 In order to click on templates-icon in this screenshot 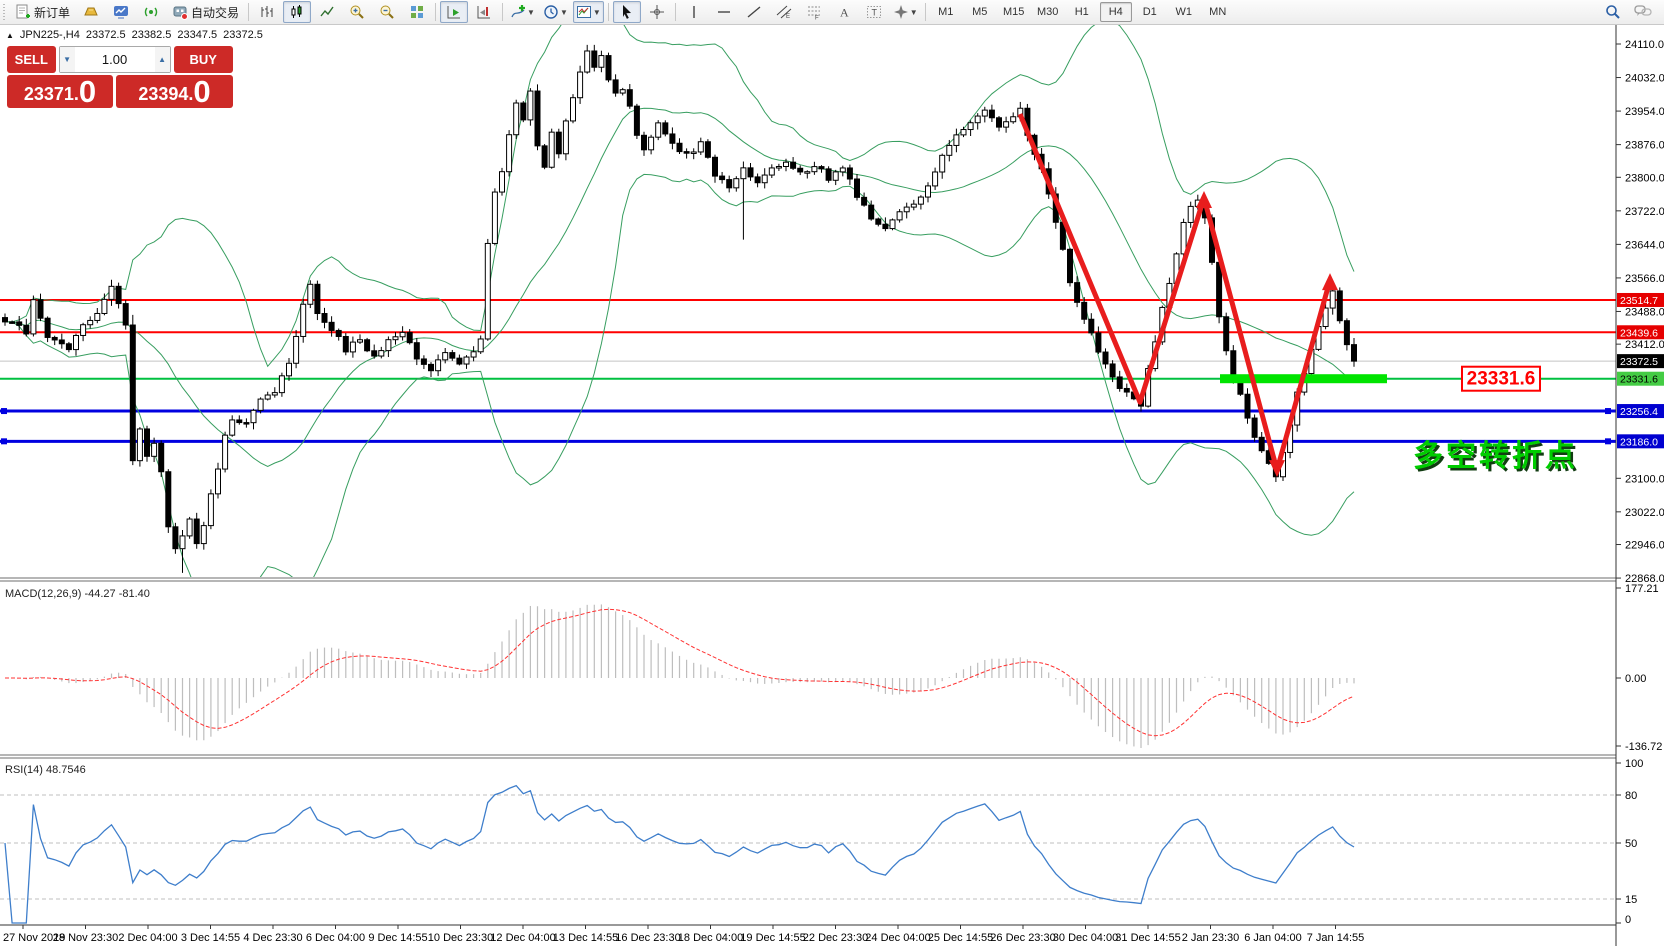, I will do `click(584, 12)`.